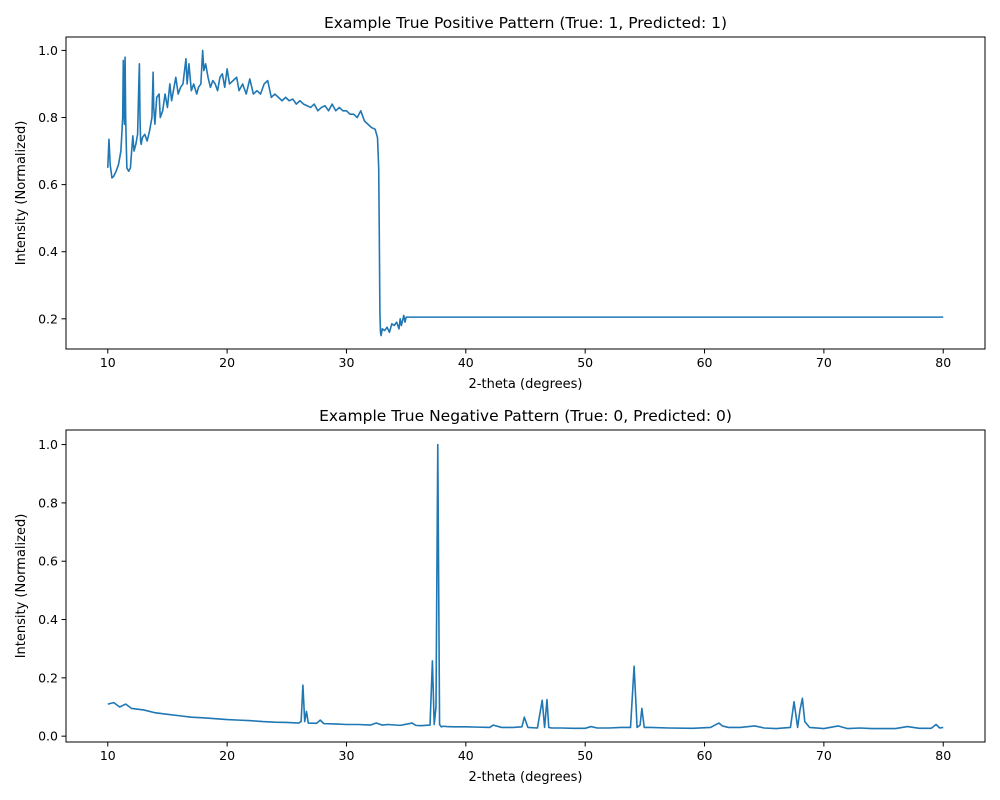  I want to click on y-ticks: 0.2 0.4 0.6 0.8 1.0, so click(52, 184).